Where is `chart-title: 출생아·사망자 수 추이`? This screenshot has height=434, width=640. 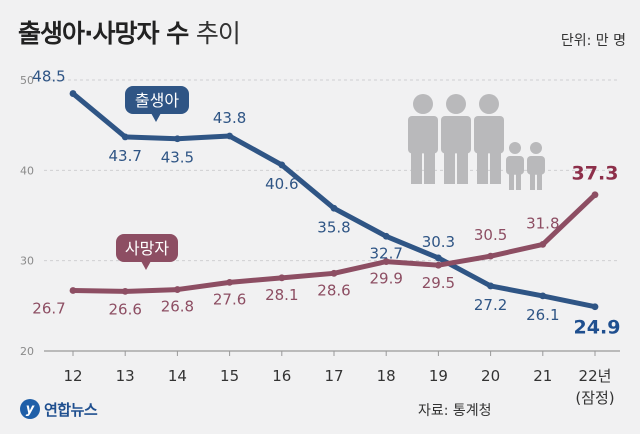 chart-title: 출생아·사망자 수 추이 is located at coordinates (129, 32).